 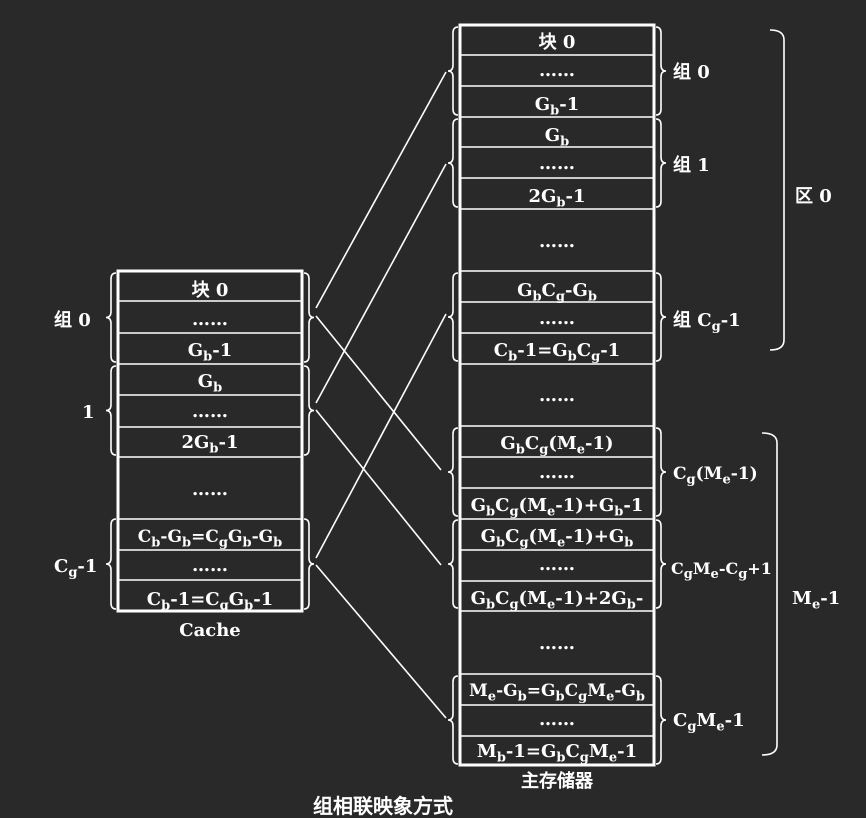 I want to click on memory-caption: 主存储器, so click(x=557, y=781).